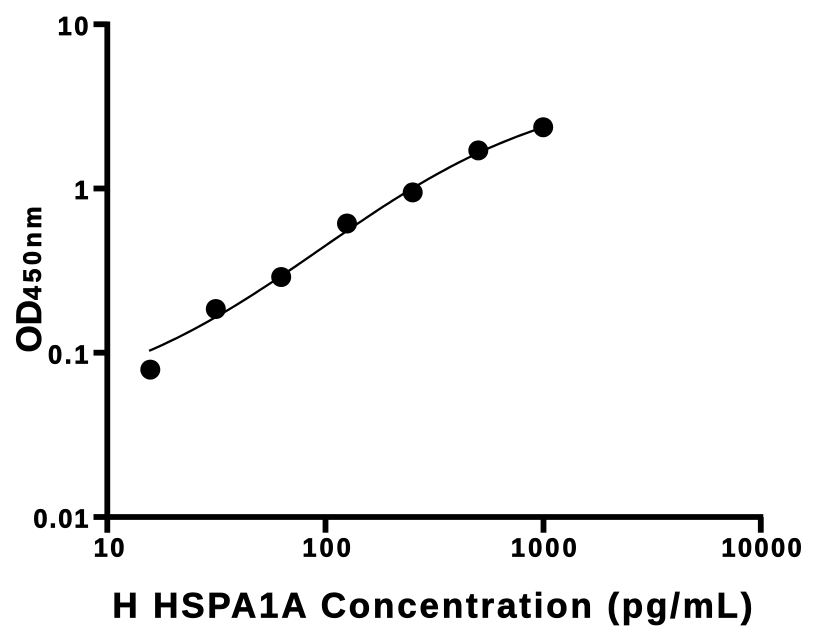  Describe the element at coordinates (61, 520) in the screenshot. I see `svg-text: 0.01` at that location.